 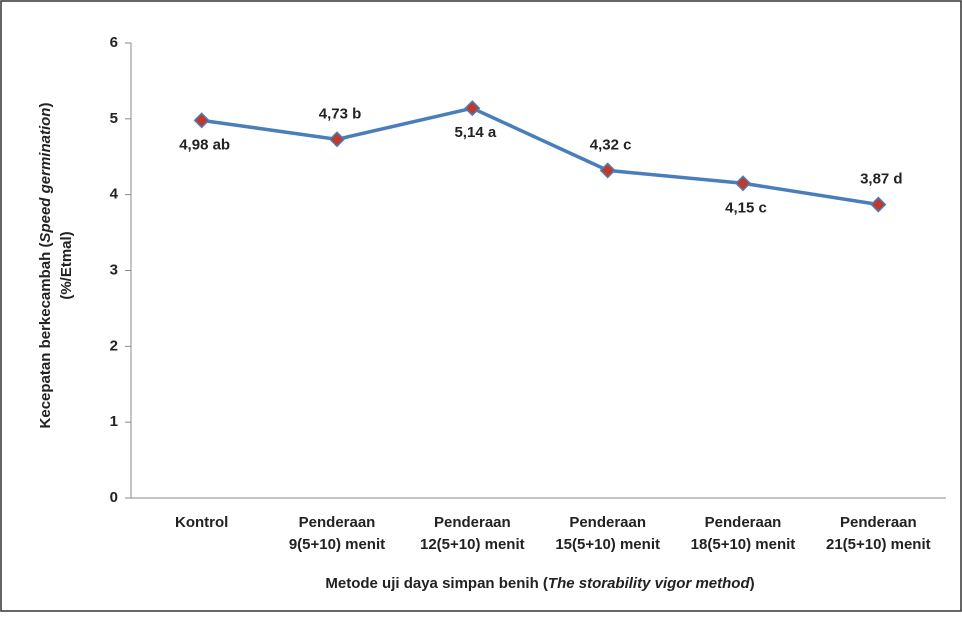 What do you see at coordinates (472, 544) in the screenshot?
I see `x-tick-label: 12(5+10) menit` at bounding box center [472, 544].